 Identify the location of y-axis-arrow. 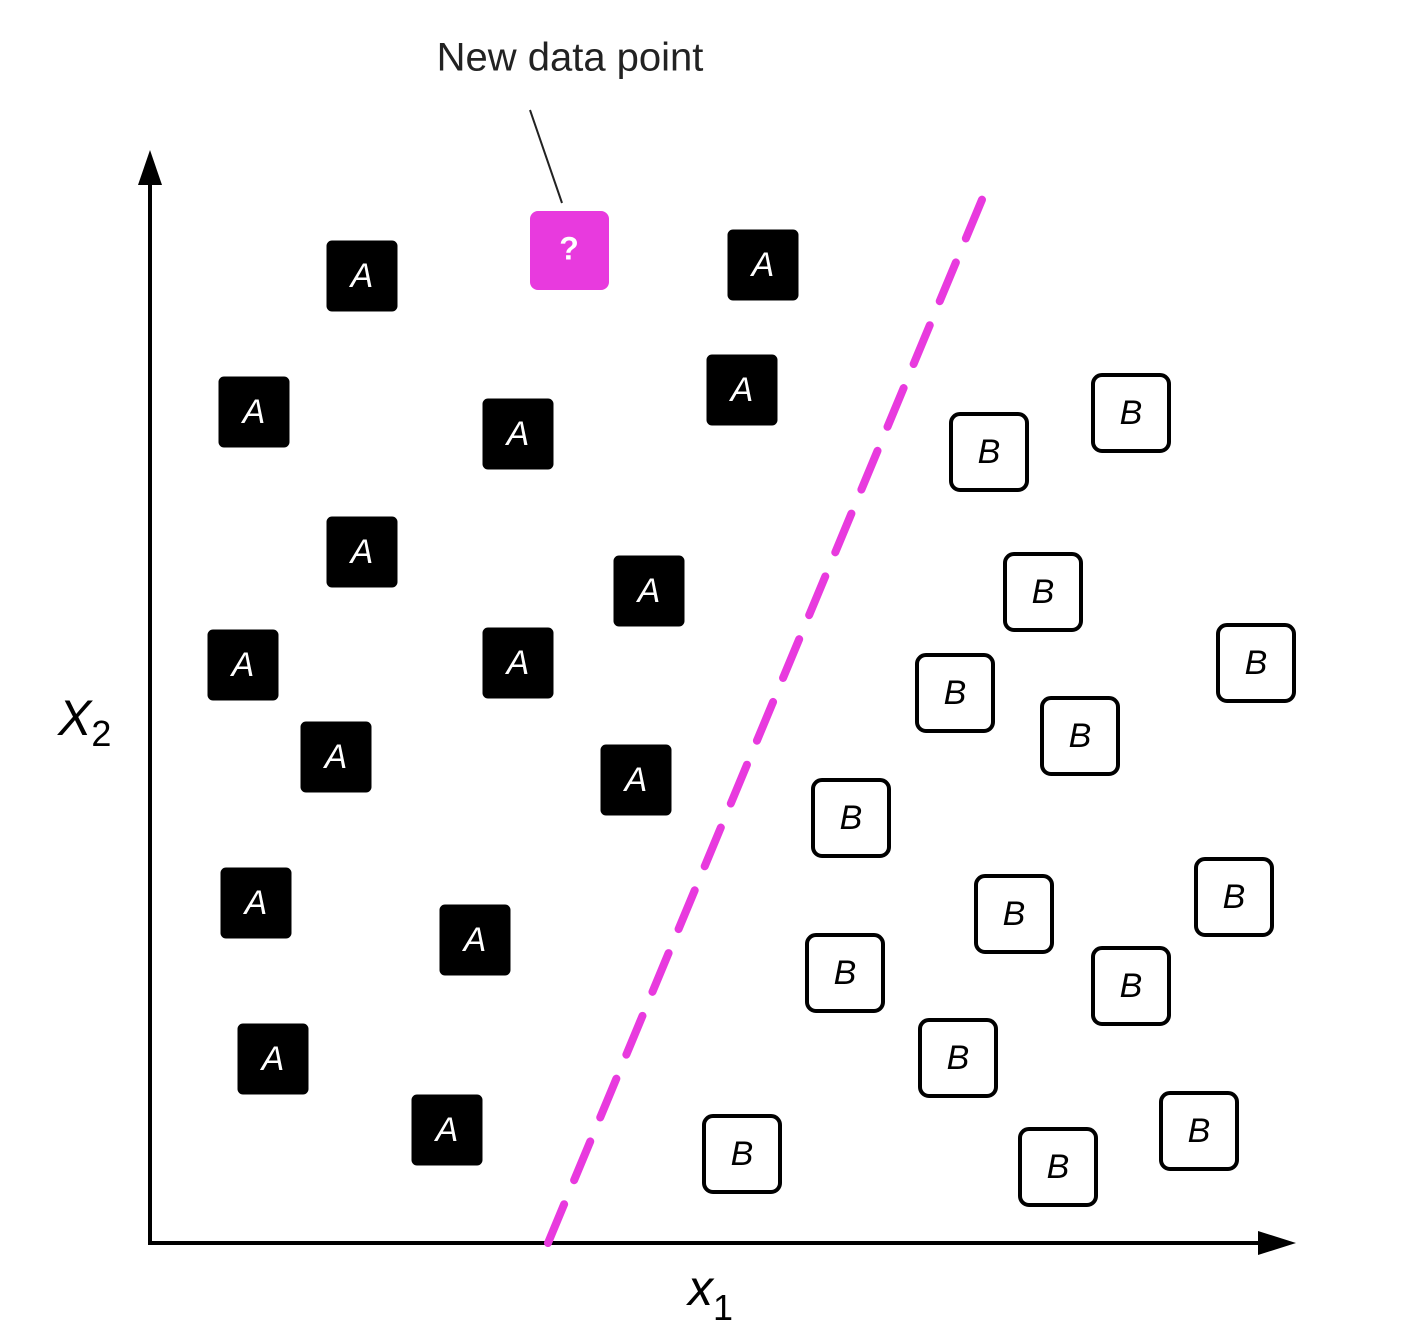
(150, 167).